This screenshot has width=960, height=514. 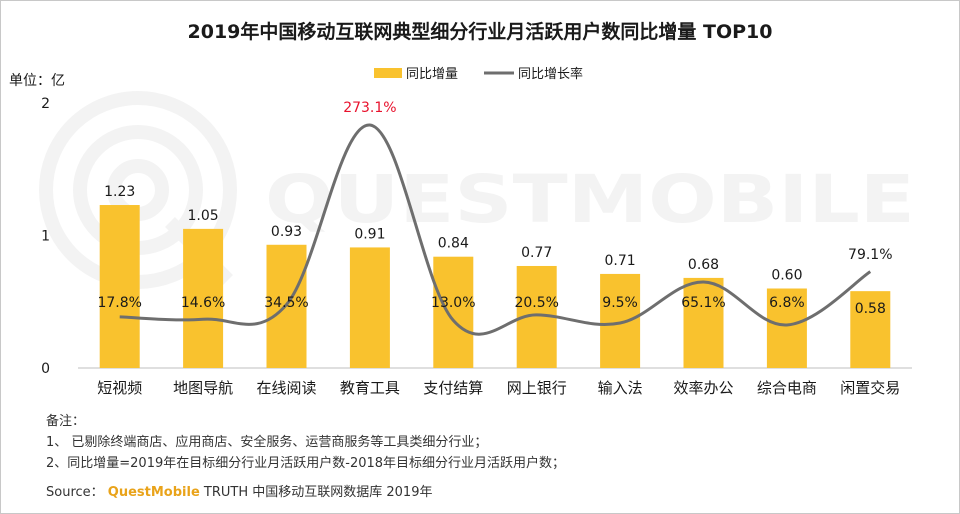 I want to click on bar-value-label: 0.84, so click(x=453, y=244).